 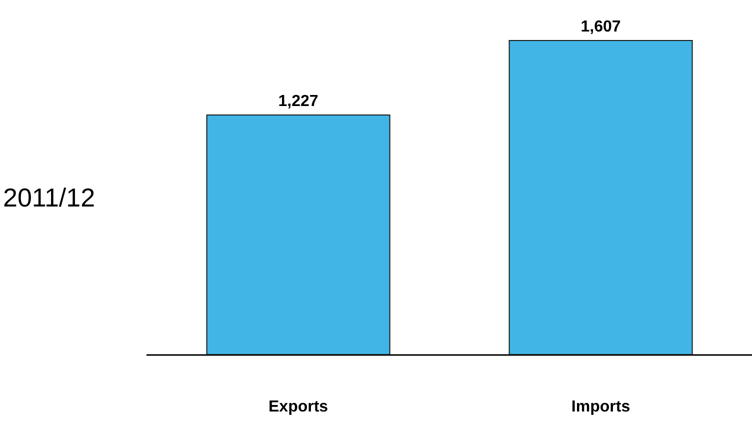 What do you see at coordinates (600, 407) in the screenshot?
I see `x-tick-label: Imports` at bounding box center [600, 407].